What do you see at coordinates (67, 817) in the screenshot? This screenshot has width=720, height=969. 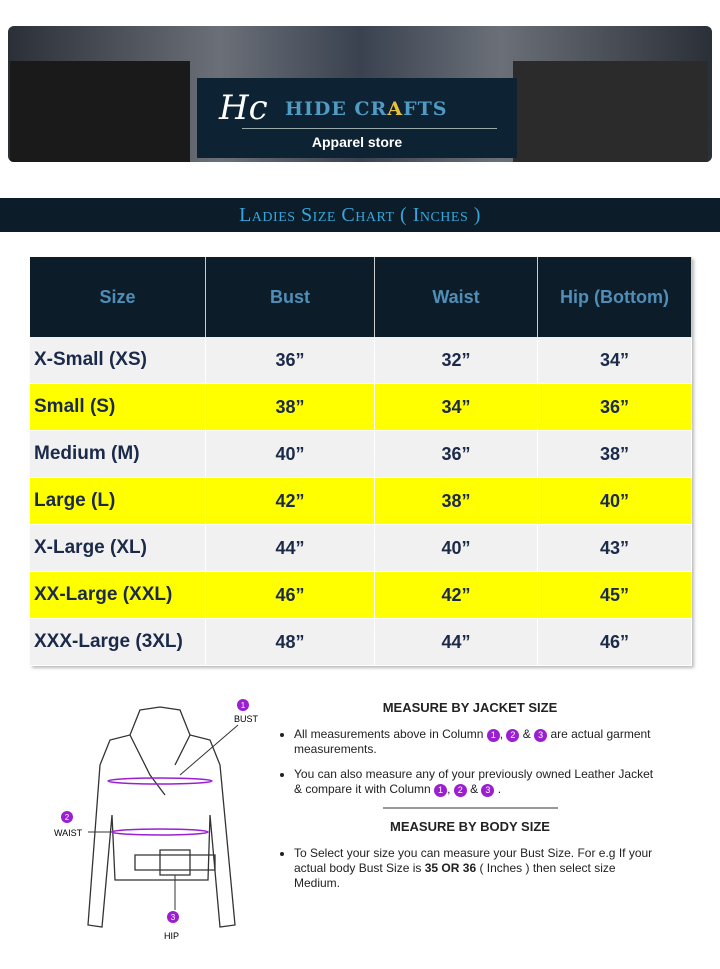 I see `marker-2: 2` at bounding box center [67, 817].